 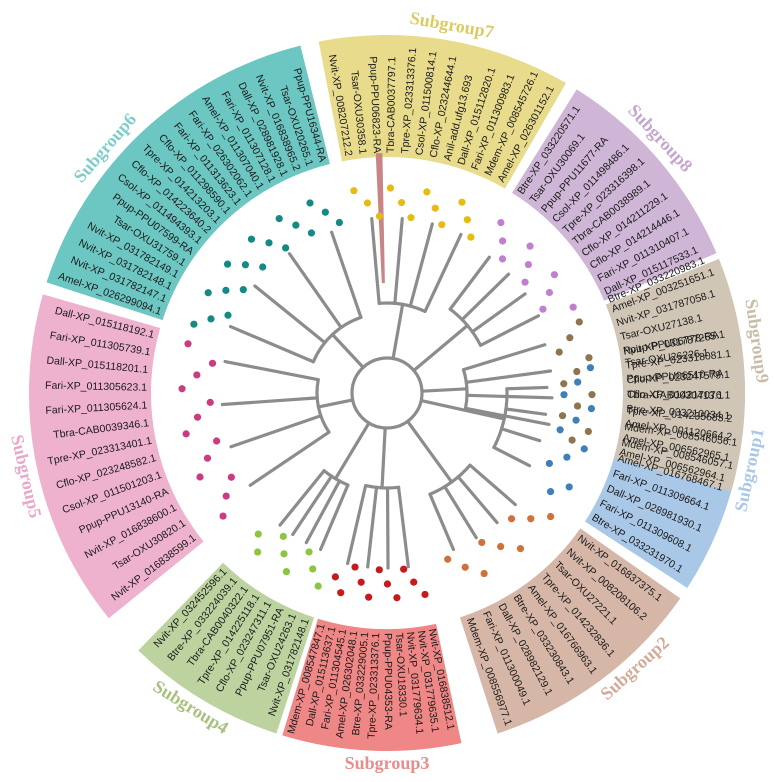 I want to click on leaf-label: Tbra-CAB0030413.1, so click(x=675, y=395).